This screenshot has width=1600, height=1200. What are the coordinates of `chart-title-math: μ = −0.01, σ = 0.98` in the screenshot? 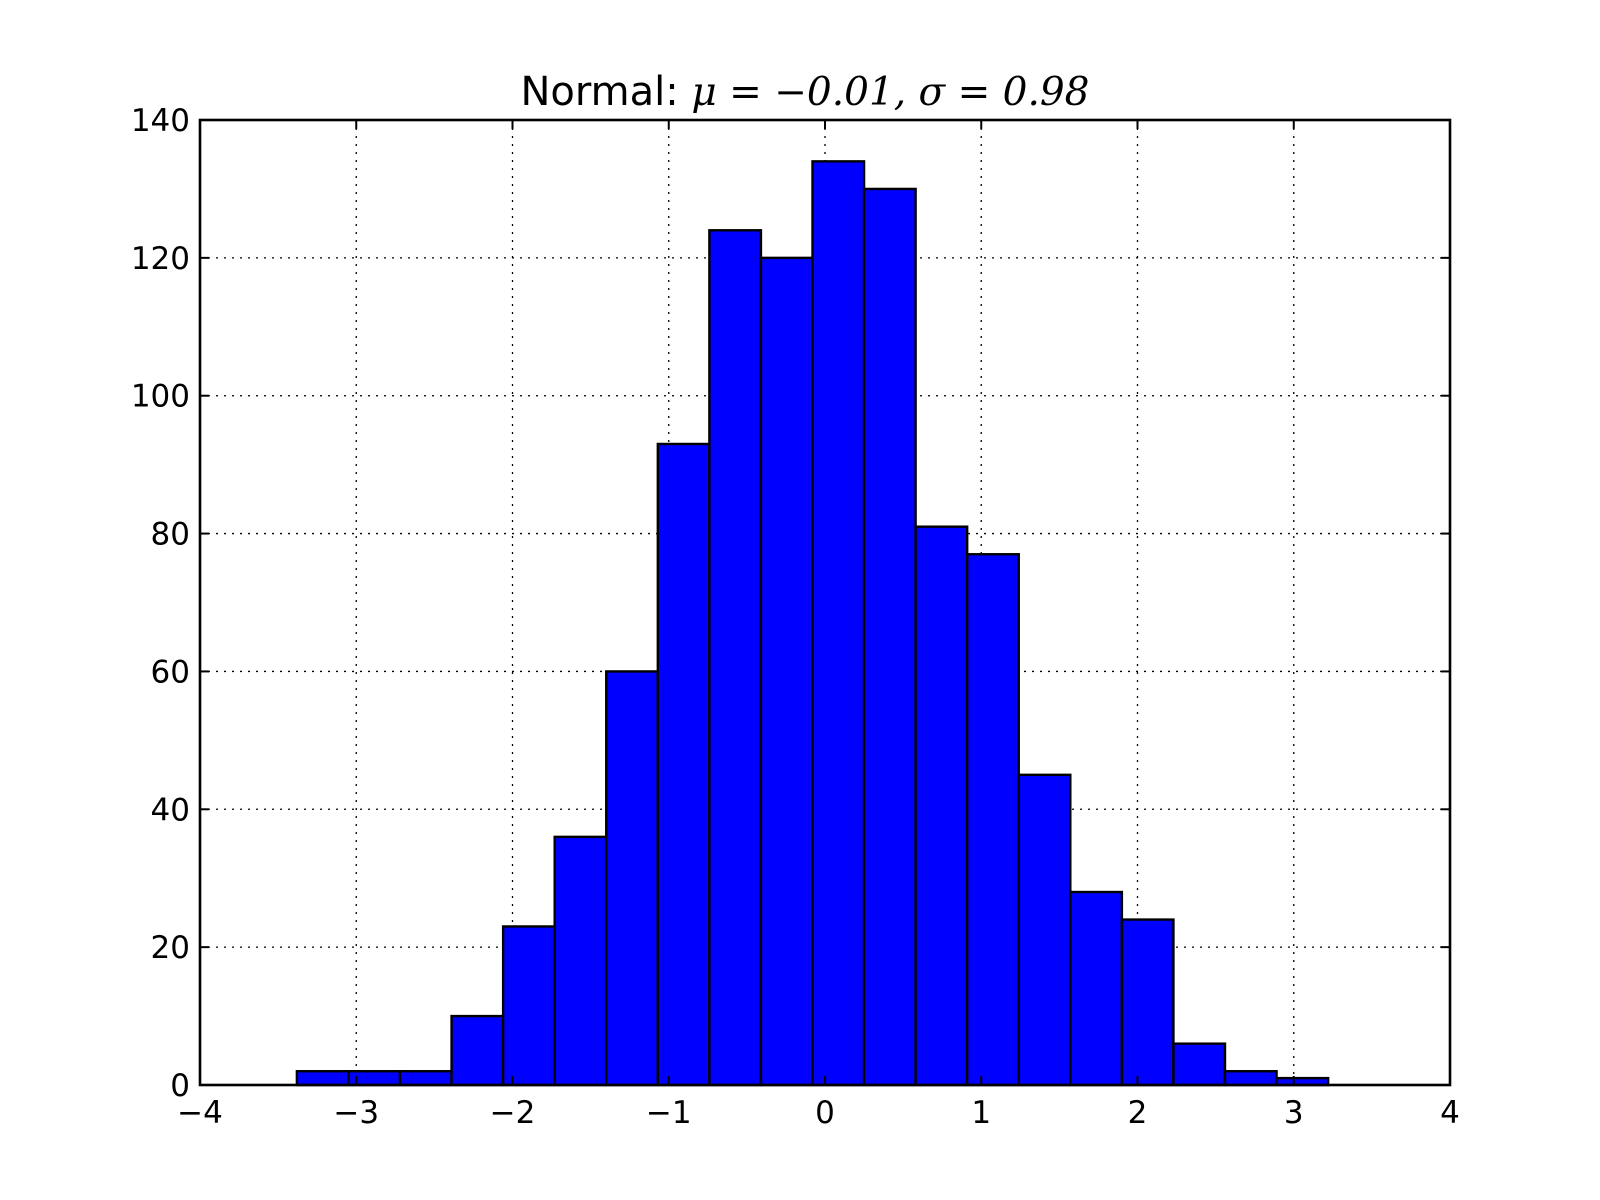 It's located at (890, 92).